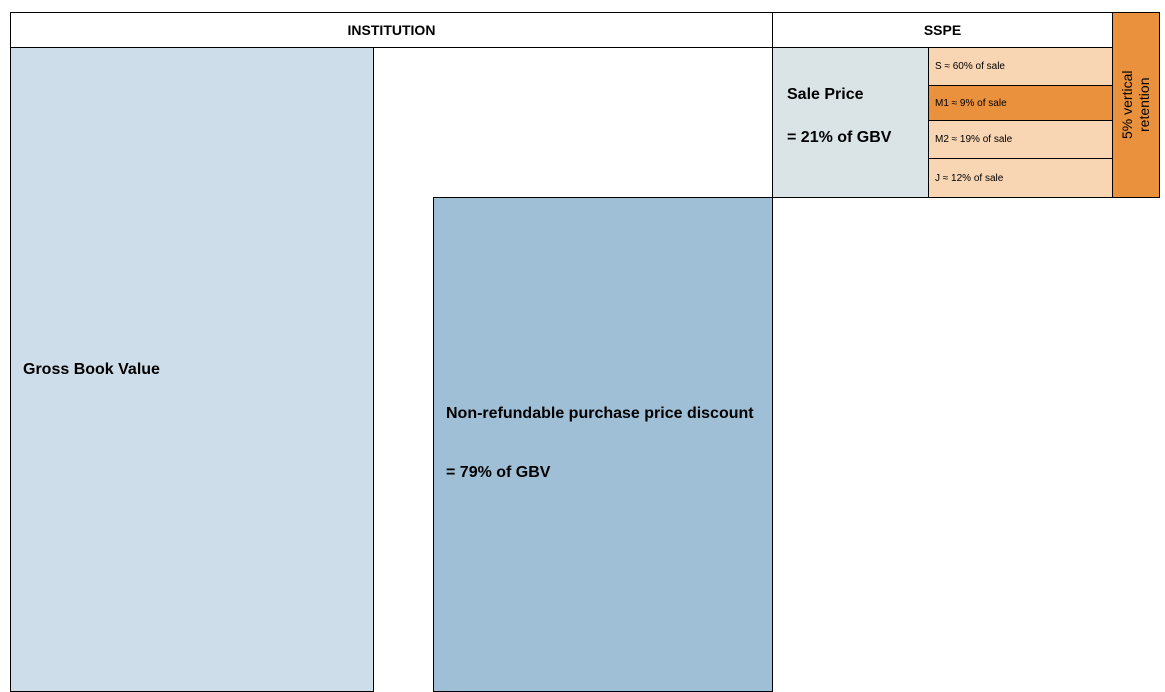 Image resolution: width=1165 pixels, height=692 pixels. I want to click on retention-column: 5% vertical retention, so click(1136, 105).